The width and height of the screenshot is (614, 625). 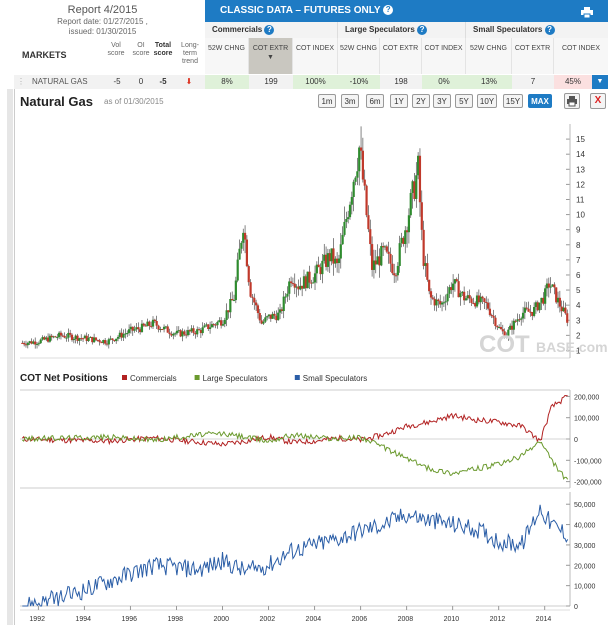 What do you see at coordinates (375, 101) in the screenshot?
I see `range-6m-button: 6m` at bounding box center [375, 101].